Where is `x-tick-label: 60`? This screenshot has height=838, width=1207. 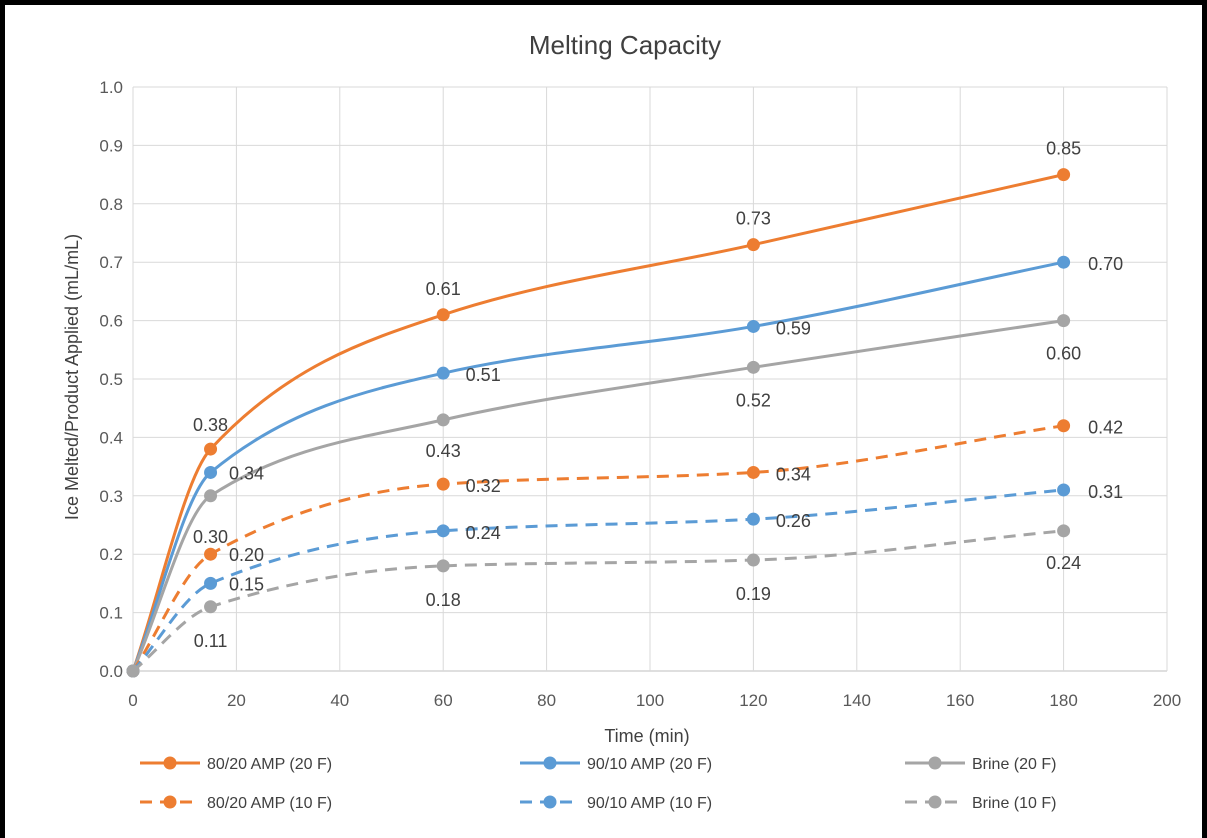
x-tick-label: 60 is located at coordinates (443, 700).